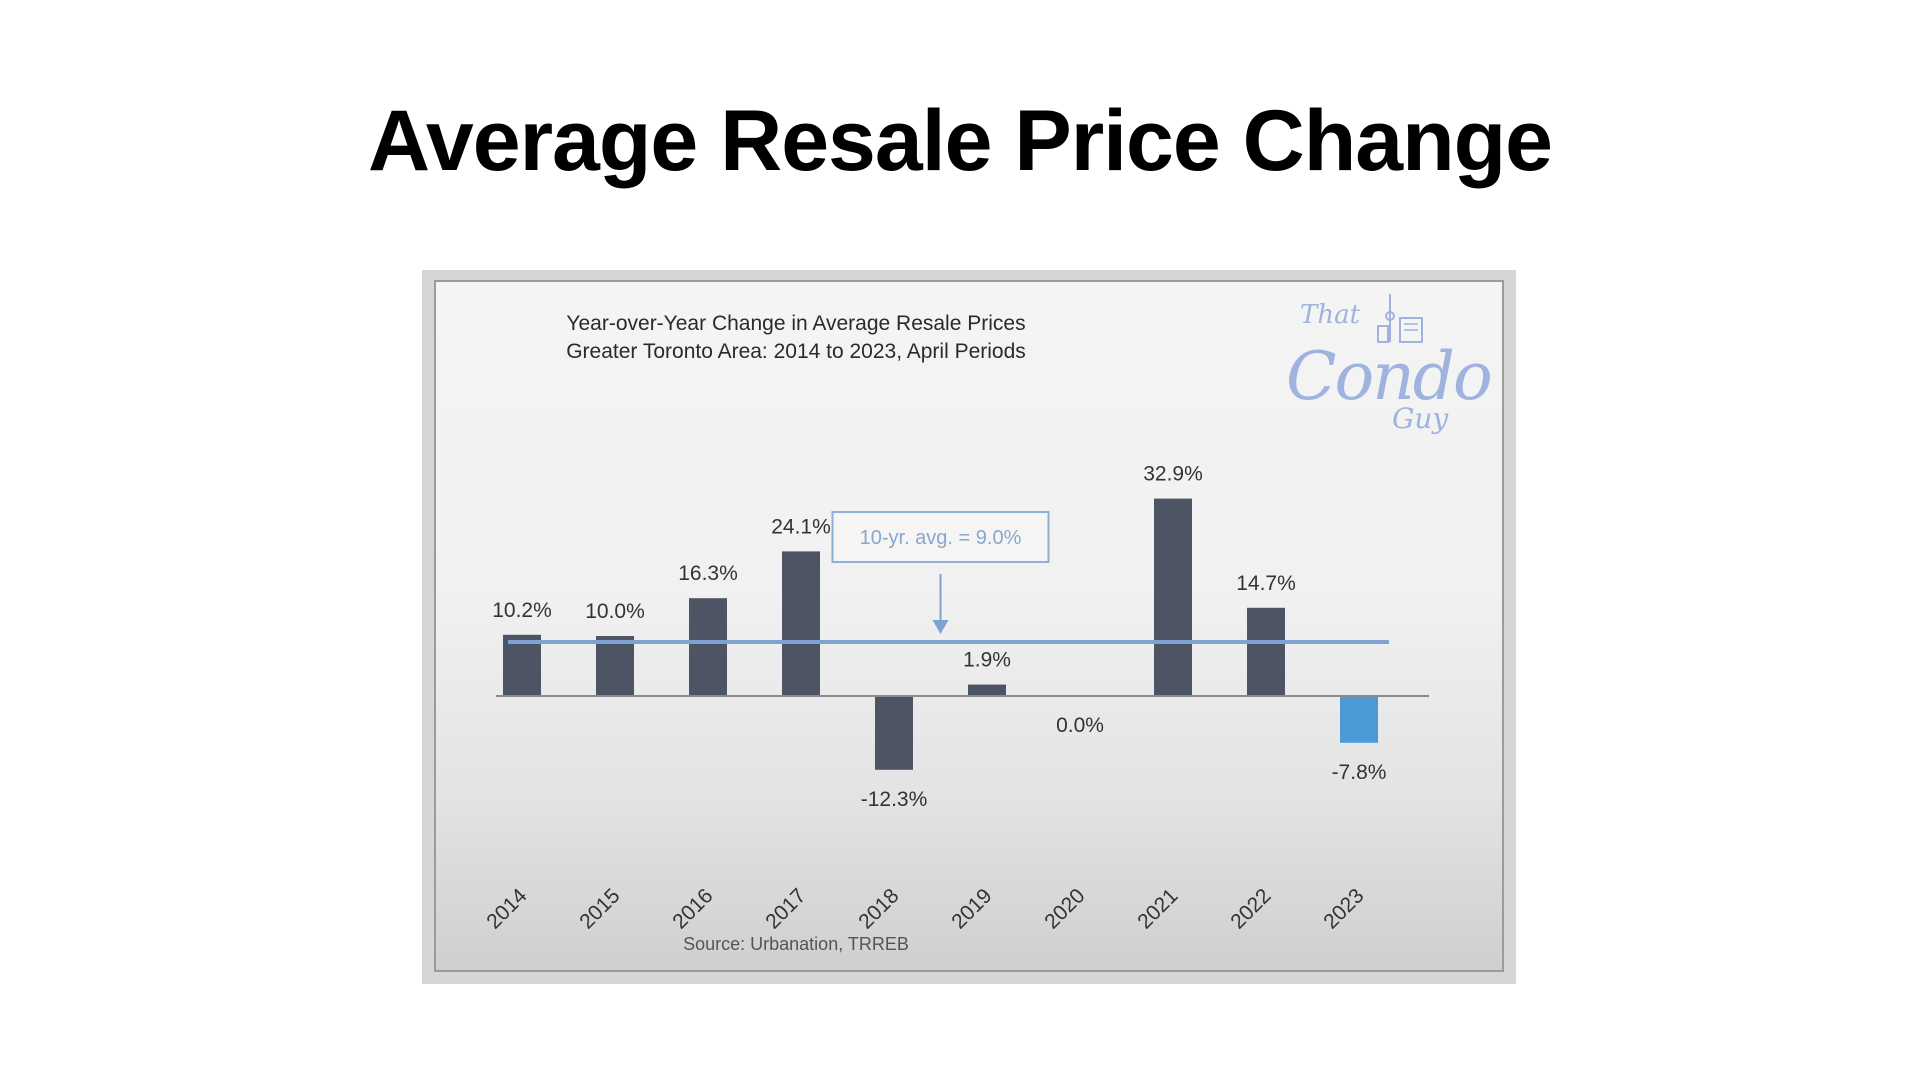 The image size is (1920, 1080). Describe the element at coordinates (522, 665) in the screenshot. I see `bar-2014` at that location.